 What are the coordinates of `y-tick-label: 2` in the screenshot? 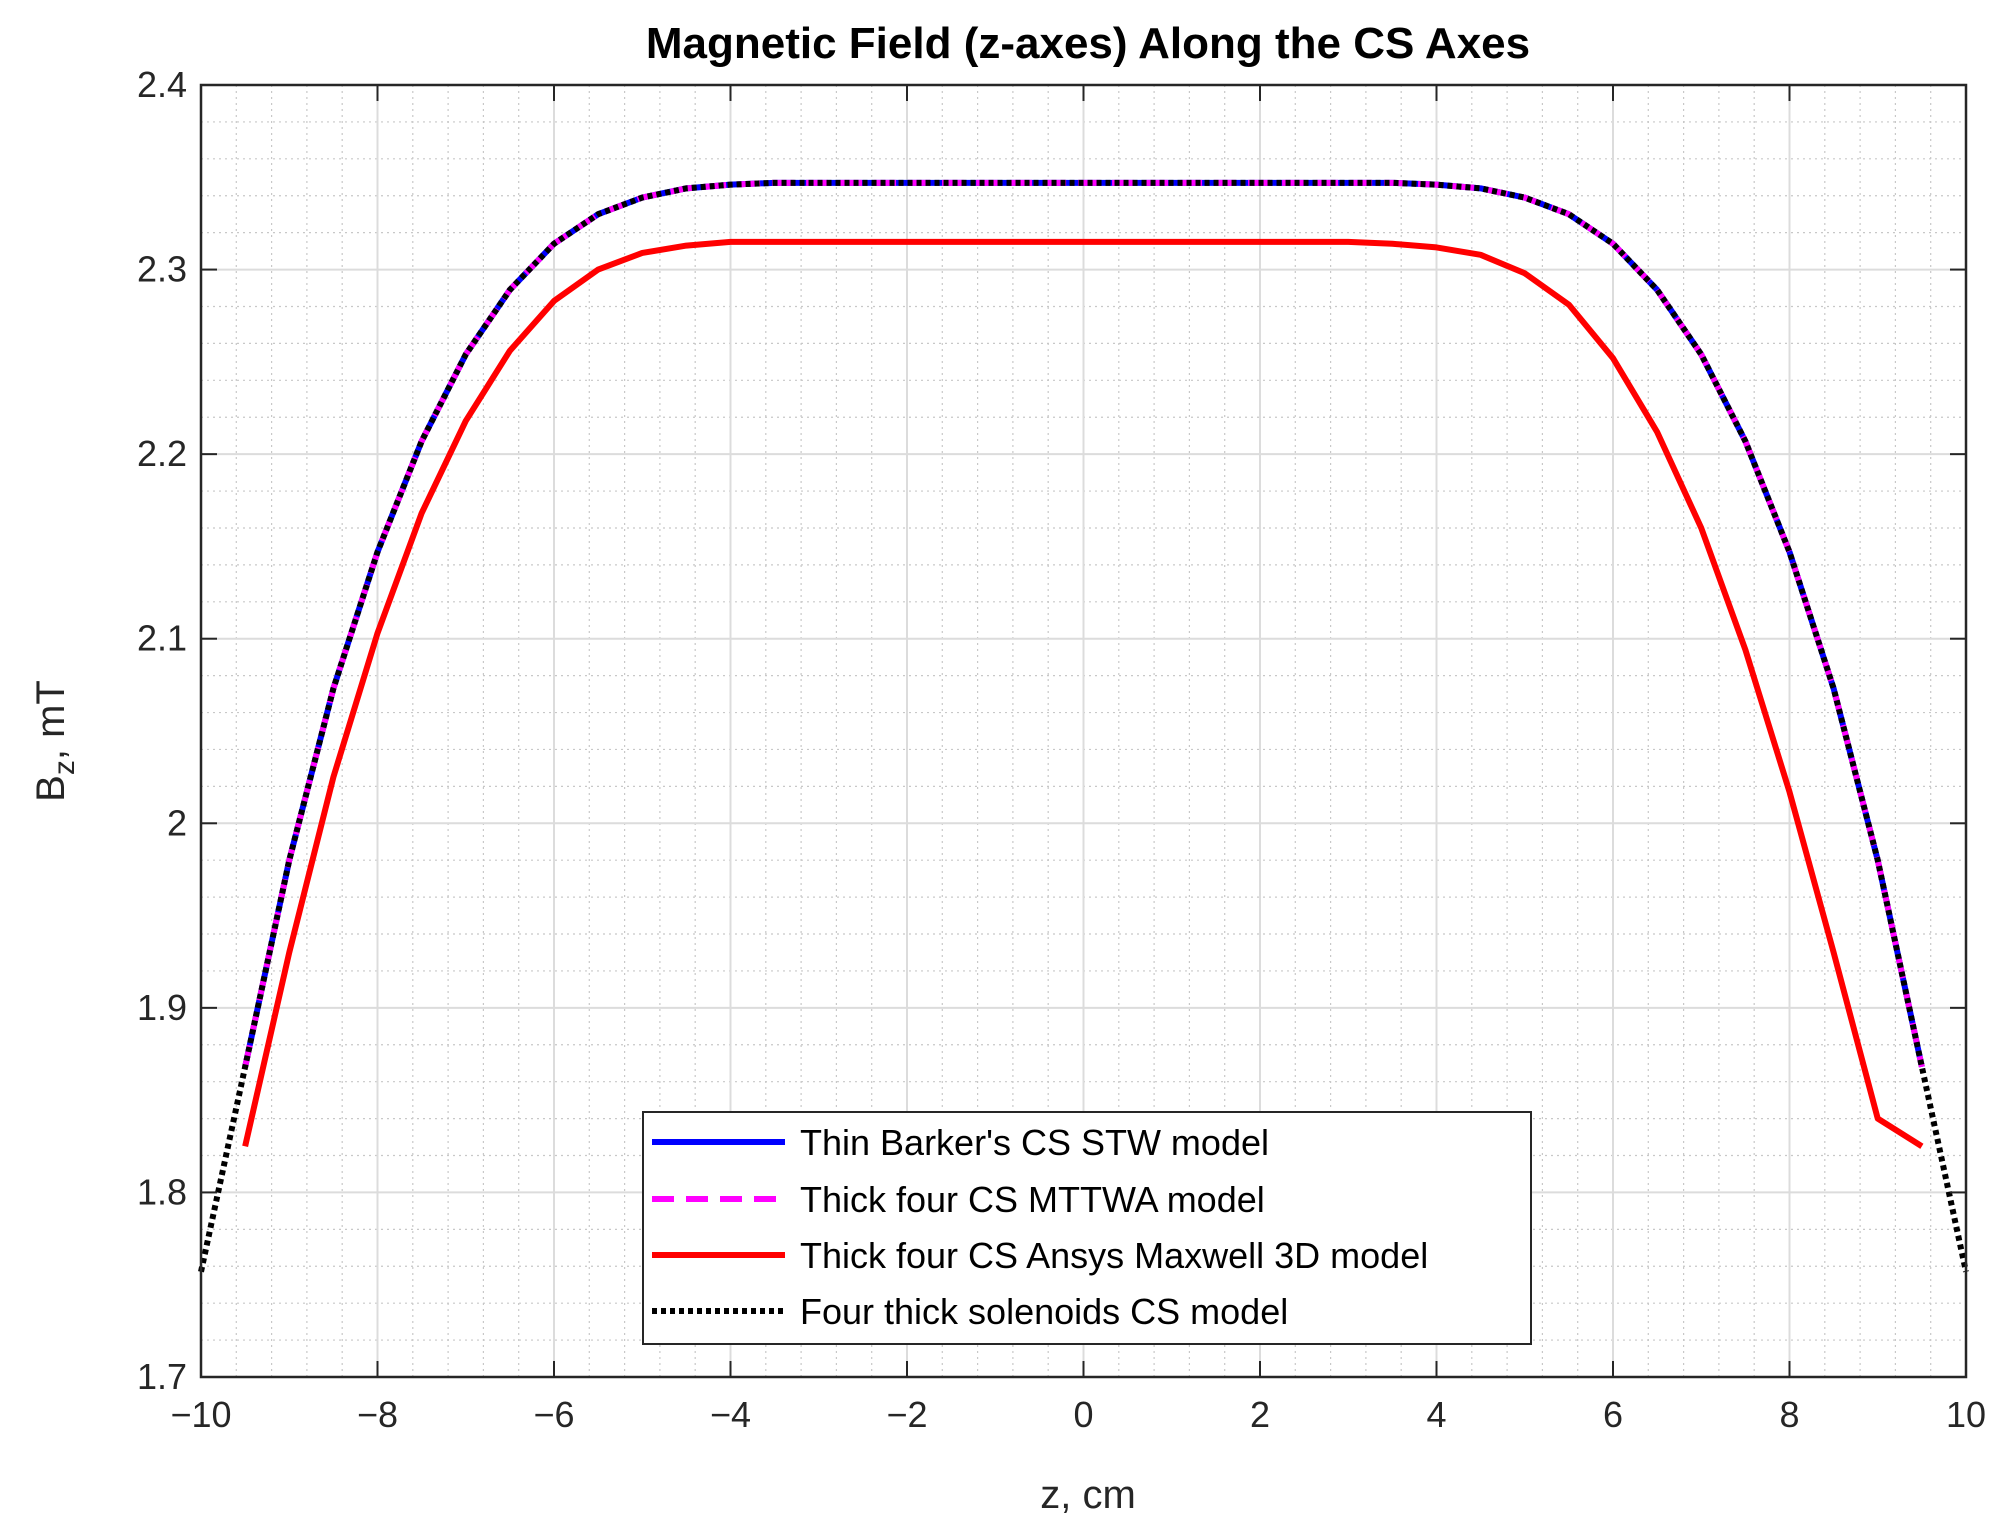 It's located at (177, 822).